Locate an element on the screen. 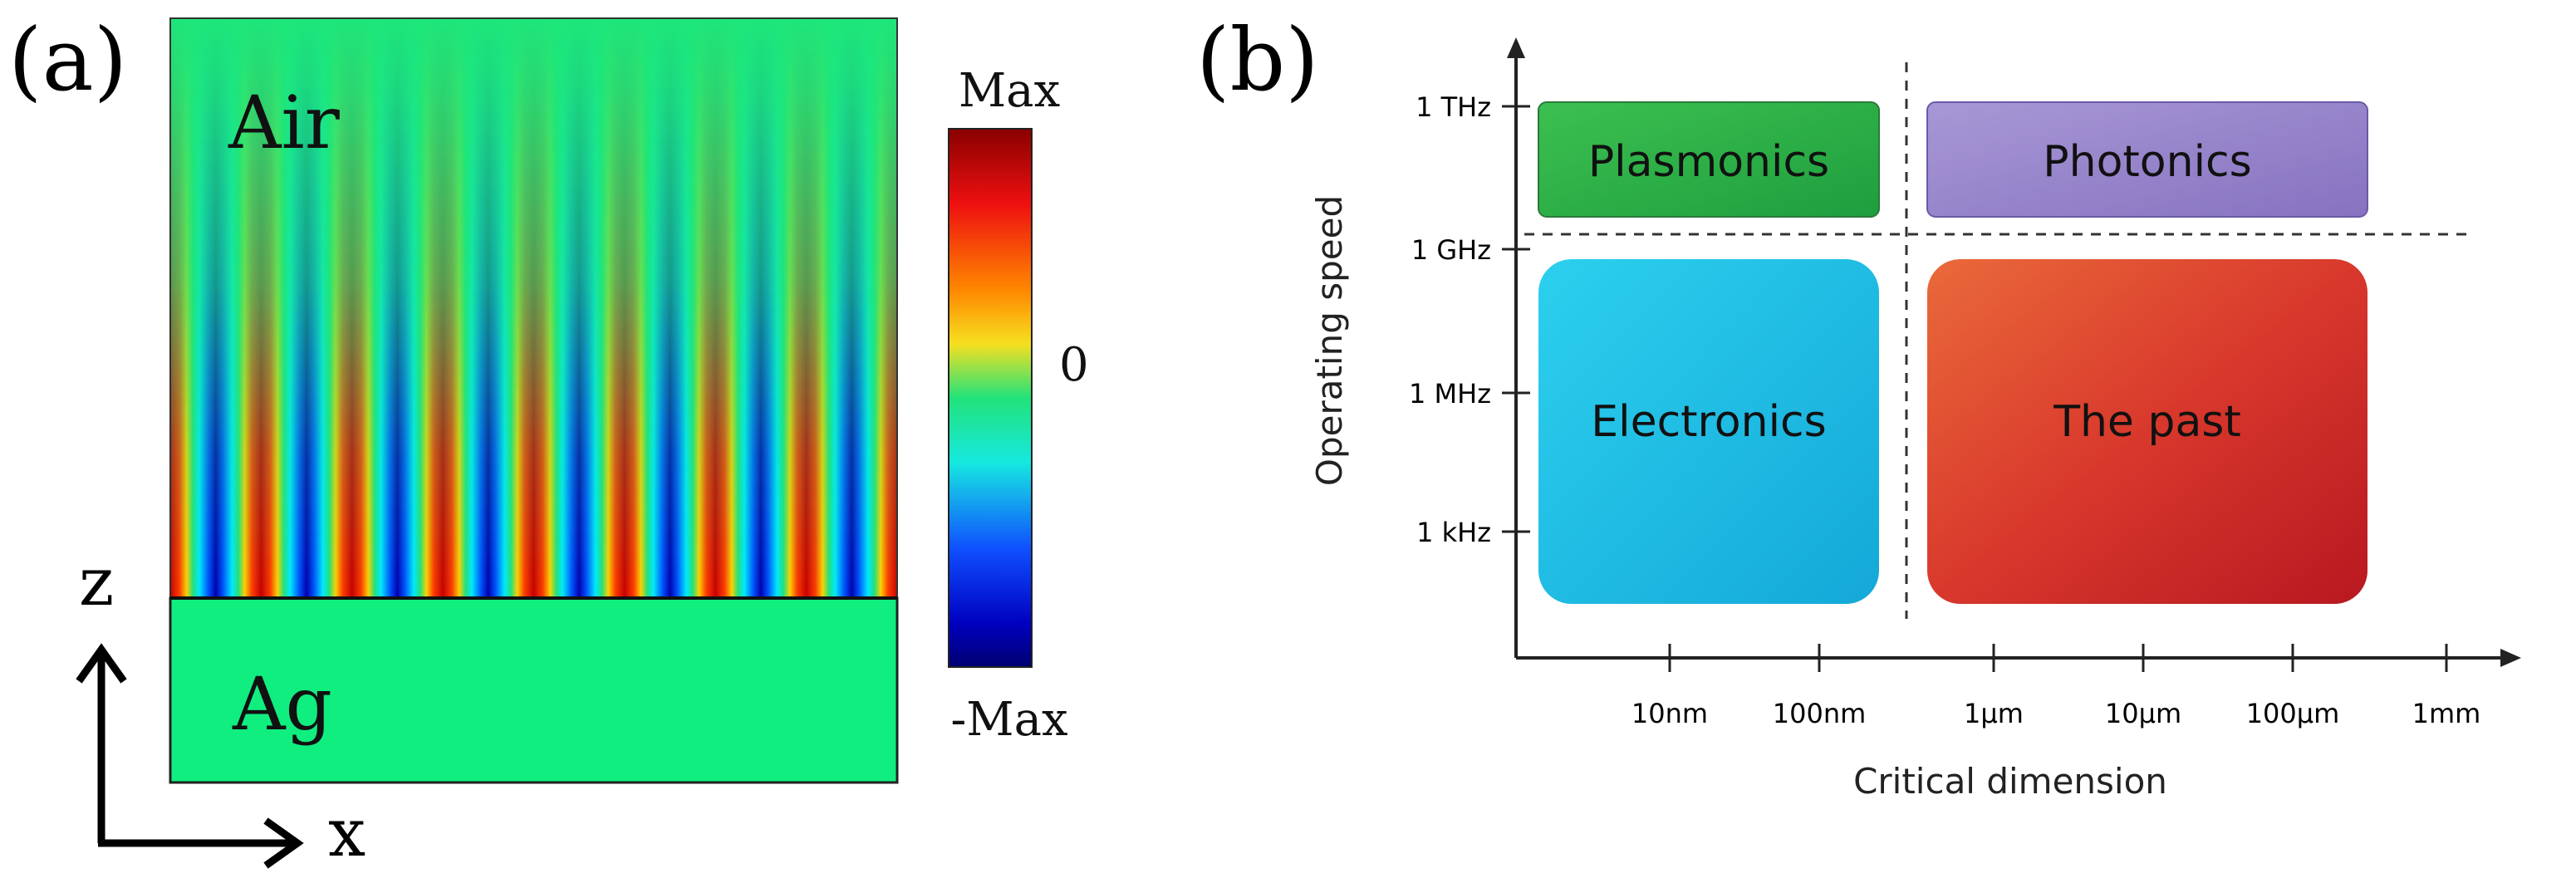 Image resolution: width=2576 pixels, height=883 pixels. electronics-box is located at coordinates (1708, 432).